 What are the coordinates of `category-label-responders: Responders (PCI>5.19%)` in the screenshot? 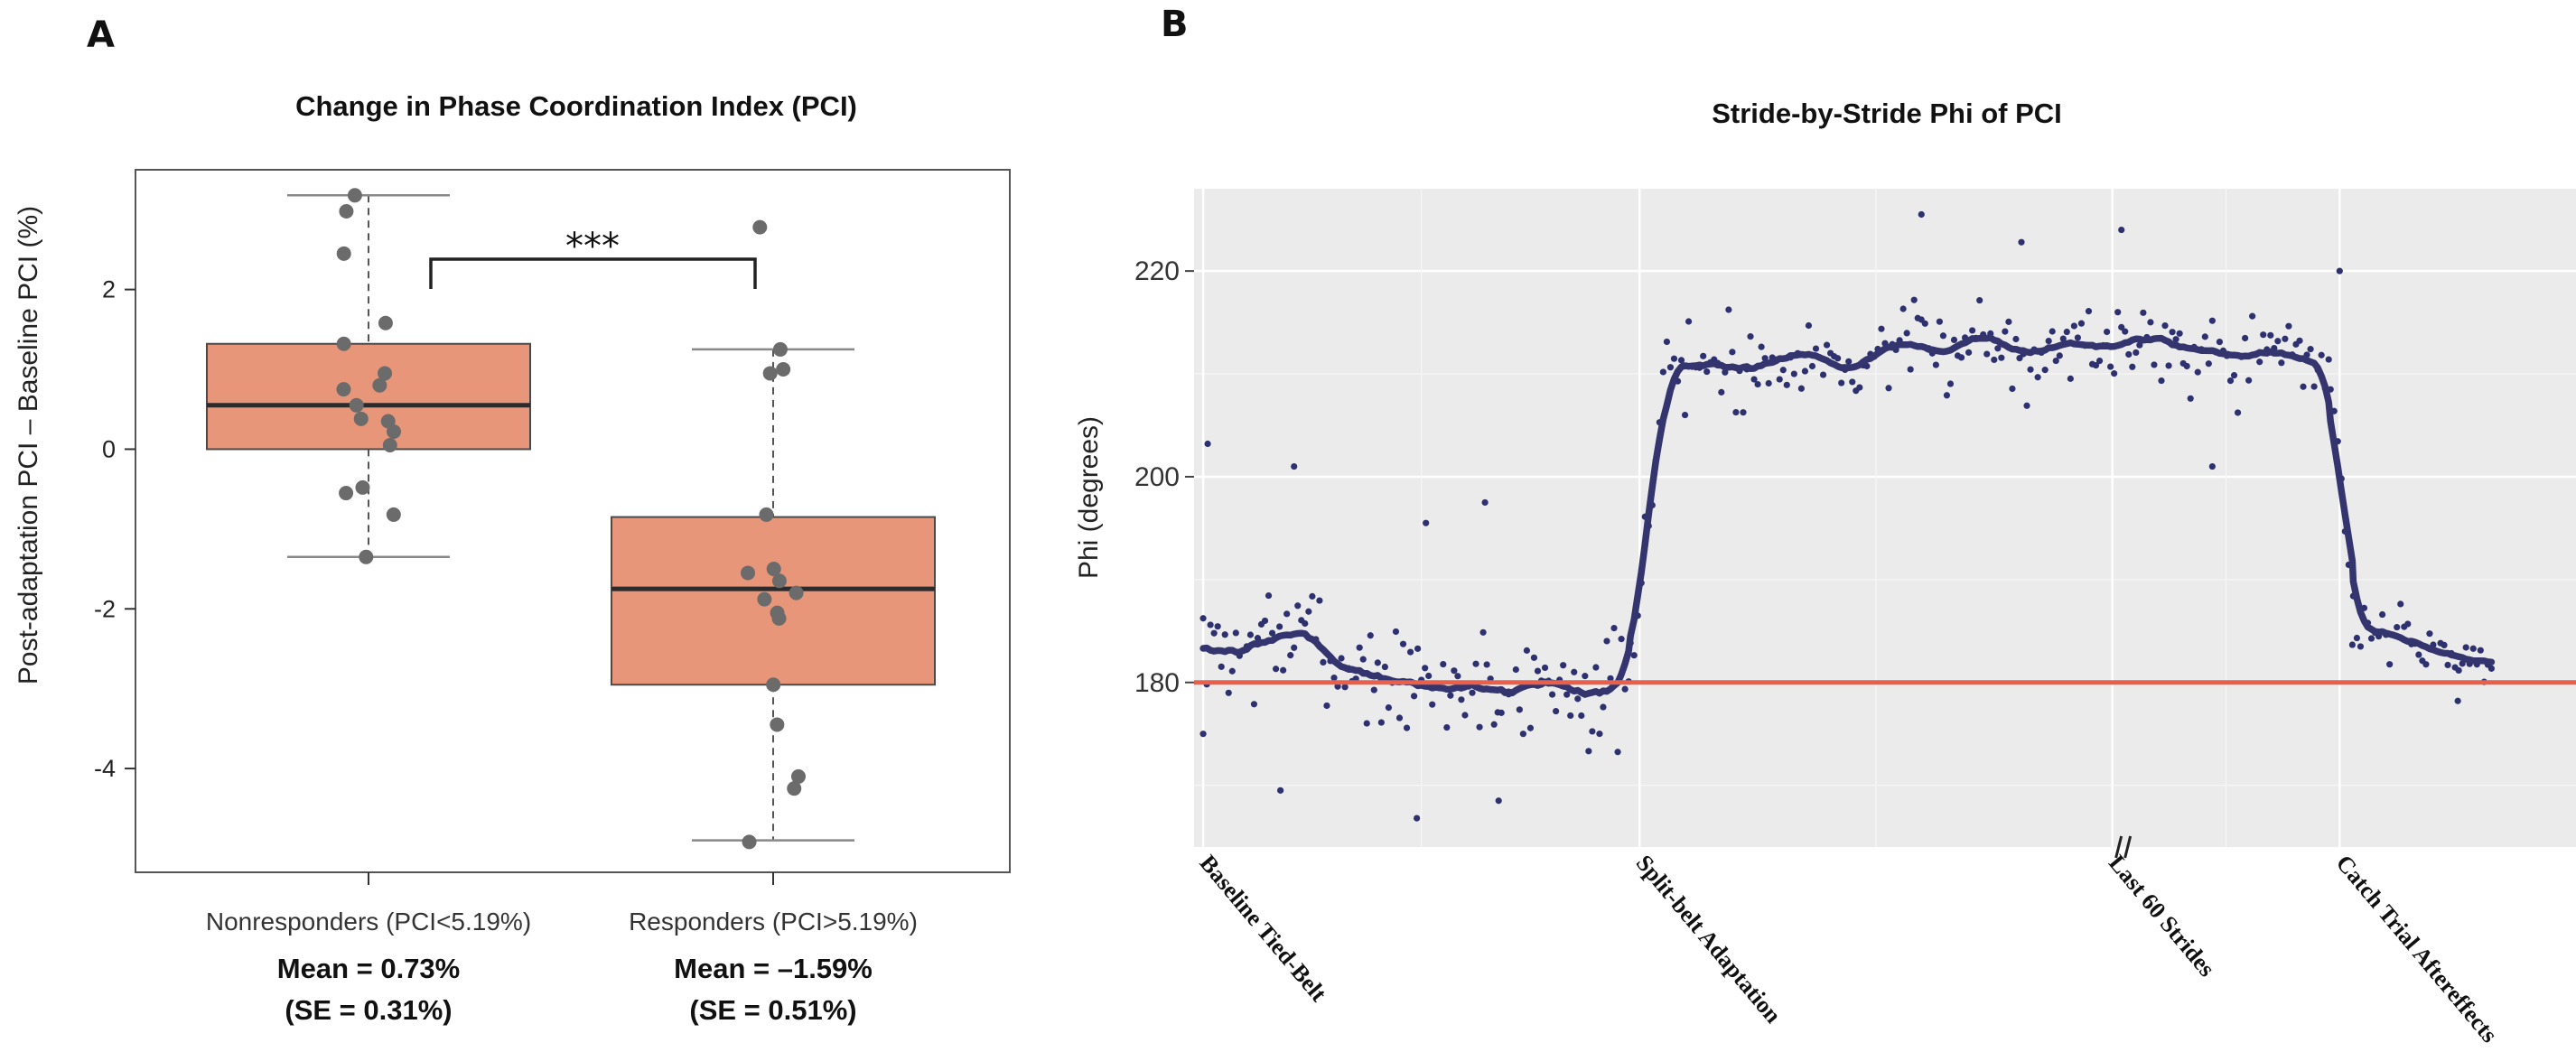 It's located at (773, 922).